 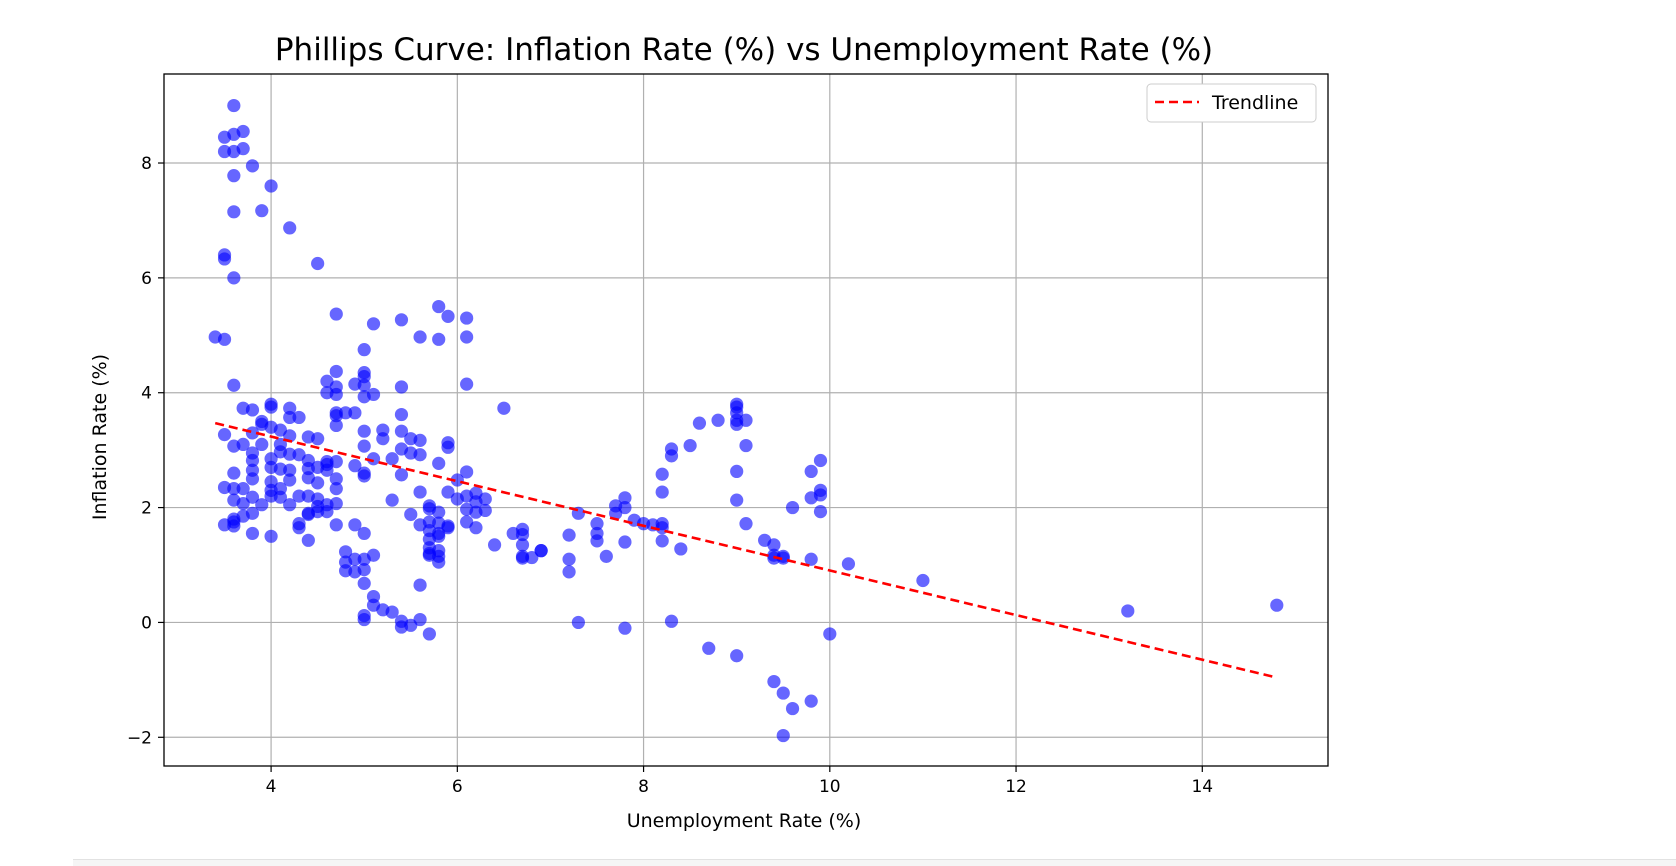 I want to click on x-tick-label: 10, so click(x=830, y=787).